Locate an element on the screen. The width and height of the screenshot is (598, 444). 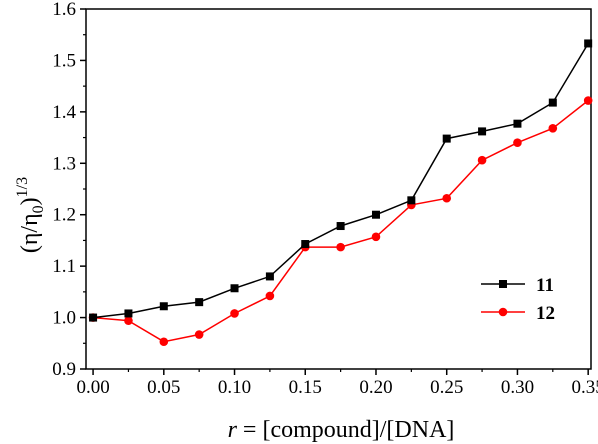
legend-item-11: 11 is located at coordinates (517, 285).